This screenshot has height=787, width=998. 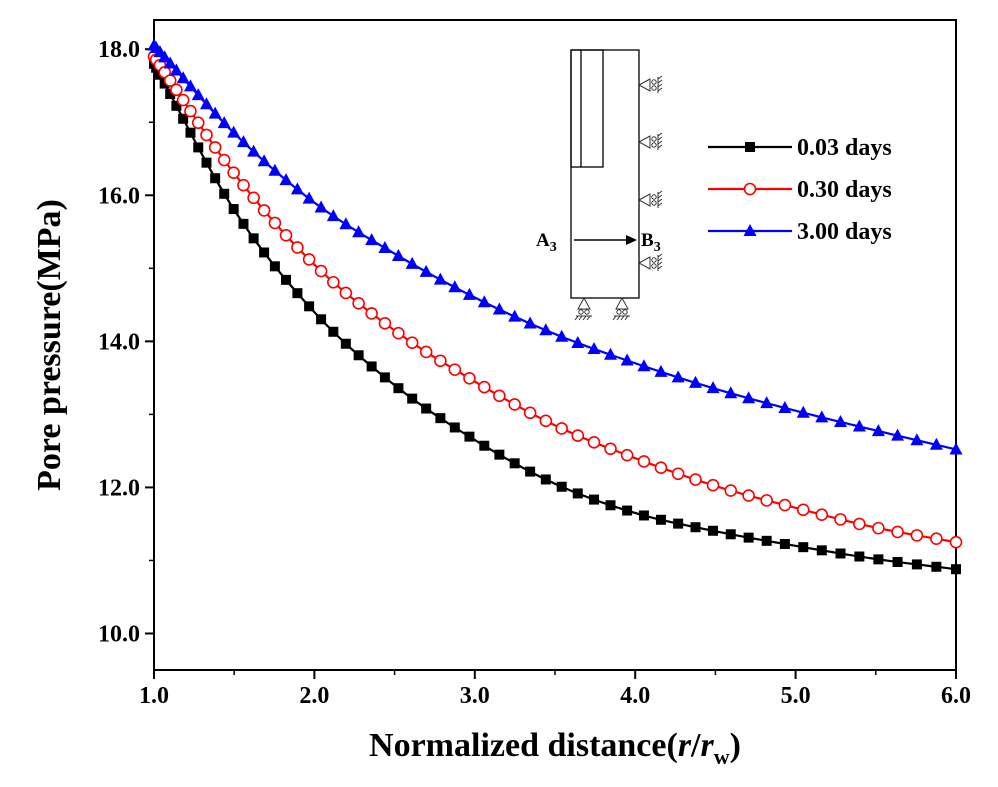 What do you see at coordinates (555, 748) in the screenshot?
I see `x-axis-title: Normalized distance(r/rw)` at bounding box center [555, 748].